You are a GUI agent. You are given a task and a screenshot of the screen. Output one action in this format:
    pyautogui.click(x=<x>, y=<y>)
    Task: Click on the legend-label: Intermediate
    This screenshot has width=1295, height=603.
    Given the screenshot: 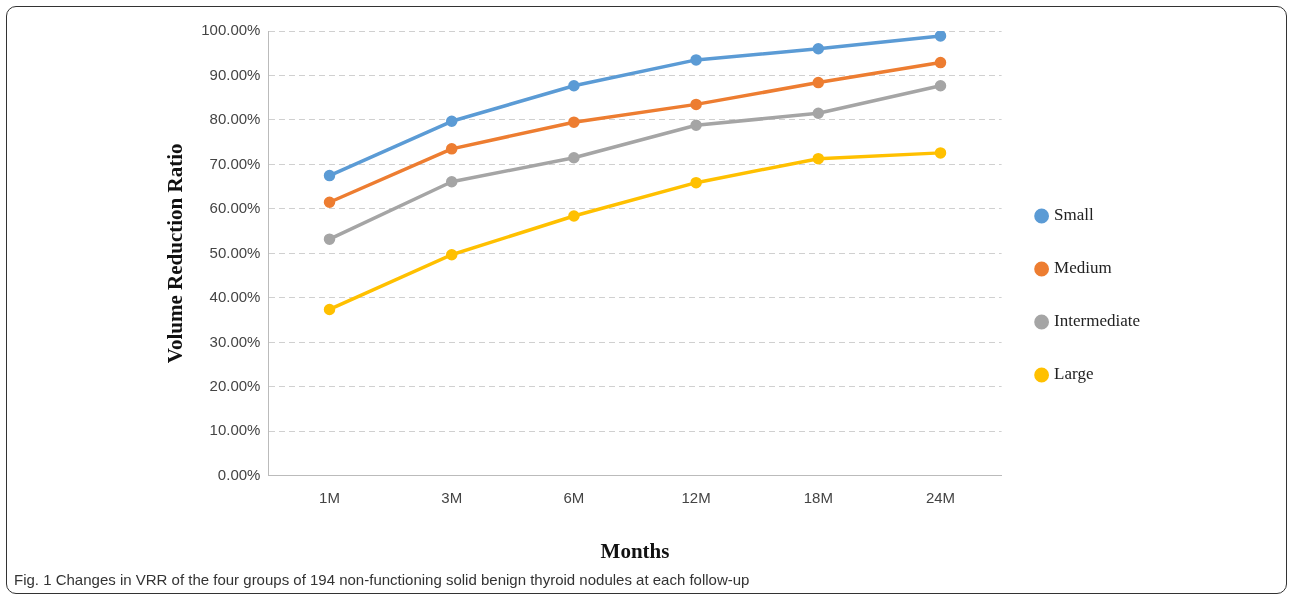 What is the action you would take?
    pyautogui.click(x=1097, y=321)
    